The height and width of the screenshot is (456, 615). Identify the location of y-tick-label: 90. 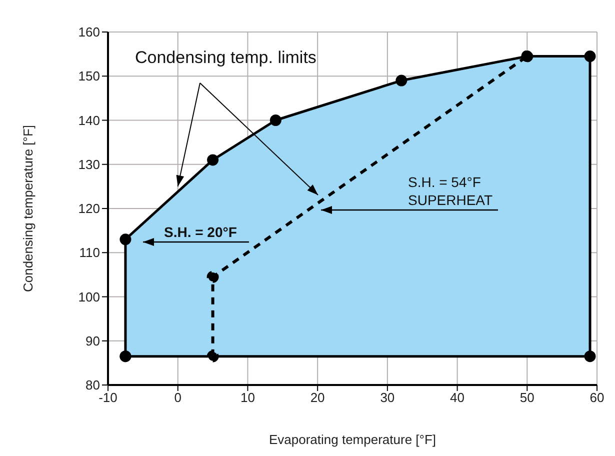
(93, 340).